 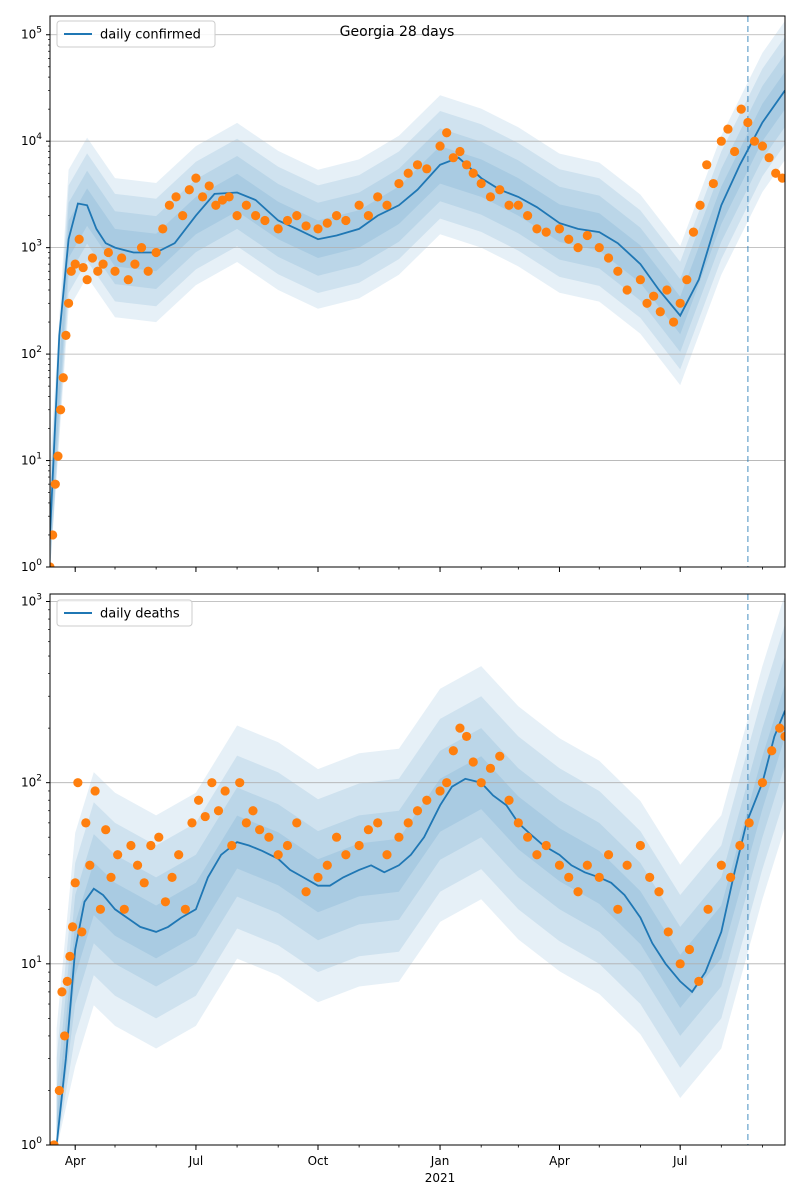 I want to click on y-tick-label: 10¹, so click(x=31, y=963).